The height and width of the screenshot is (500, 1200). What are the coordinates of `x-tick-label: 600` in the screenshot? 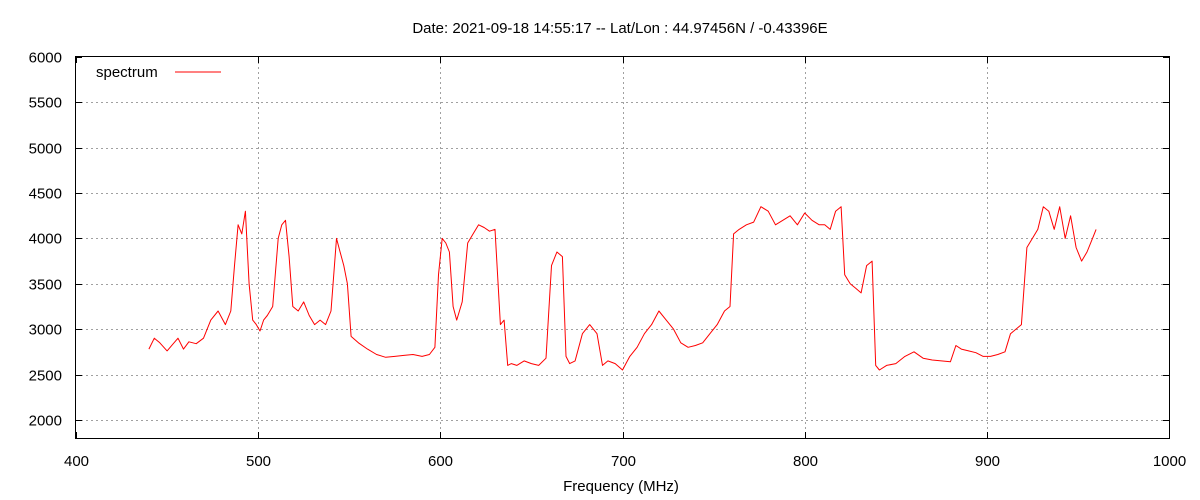 It's located at (440, 461).